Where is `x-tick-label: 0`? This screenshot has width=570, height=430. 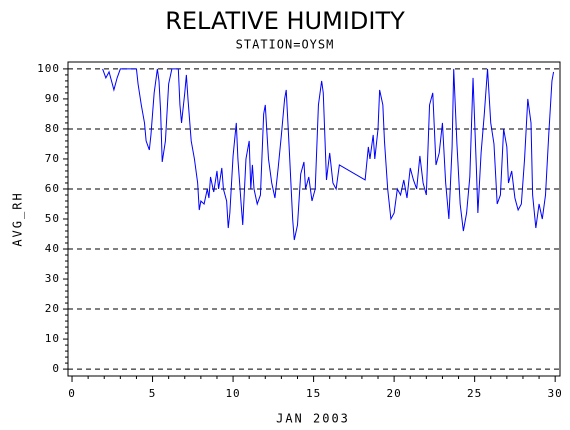
x-tick-label: 0 is located at coordinates (72, 393).